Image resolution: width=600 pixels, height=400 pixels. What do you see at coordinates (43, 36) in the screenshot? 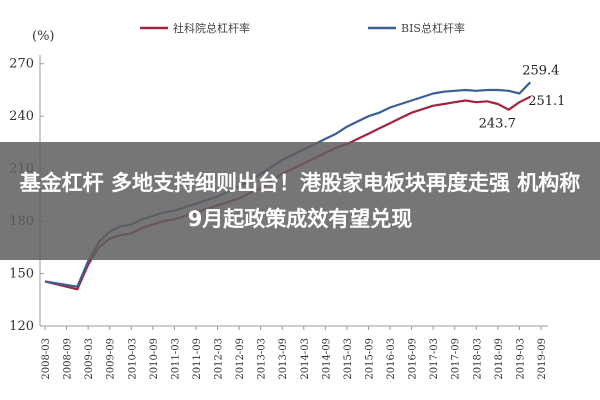
I see `y-unit-label: (%)` at bounding box center [43, 36].